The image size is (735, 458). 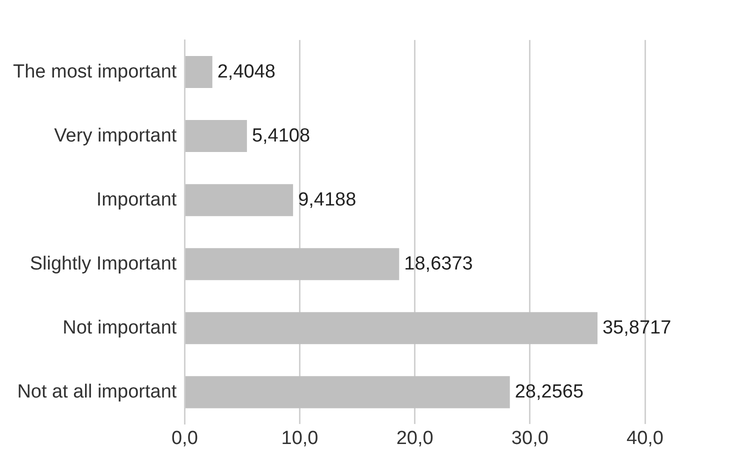 I want to click on y-tick-label: Not at all important, so click(x=97, y=391).